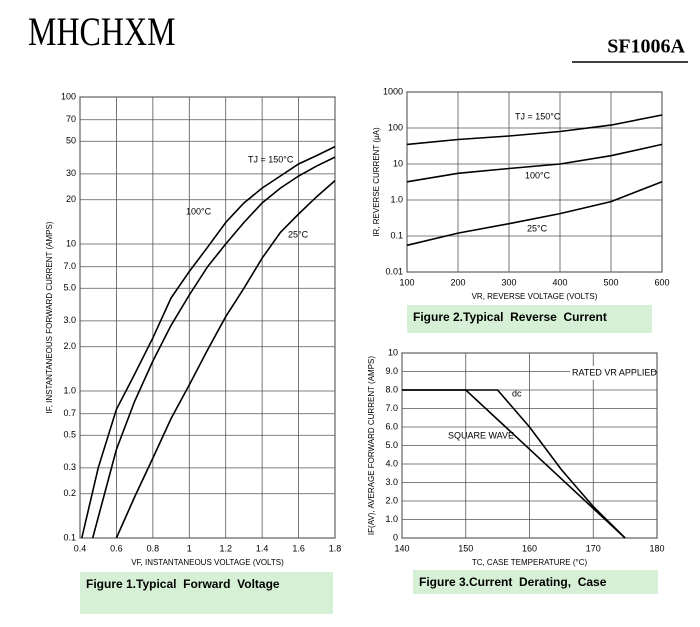 The width and height of the screenshot is (700, 627). I want to click on y-axis-title: IF, INSTANTANEOUS FORWARD CURRENT (AMPS), so click(49, 317).